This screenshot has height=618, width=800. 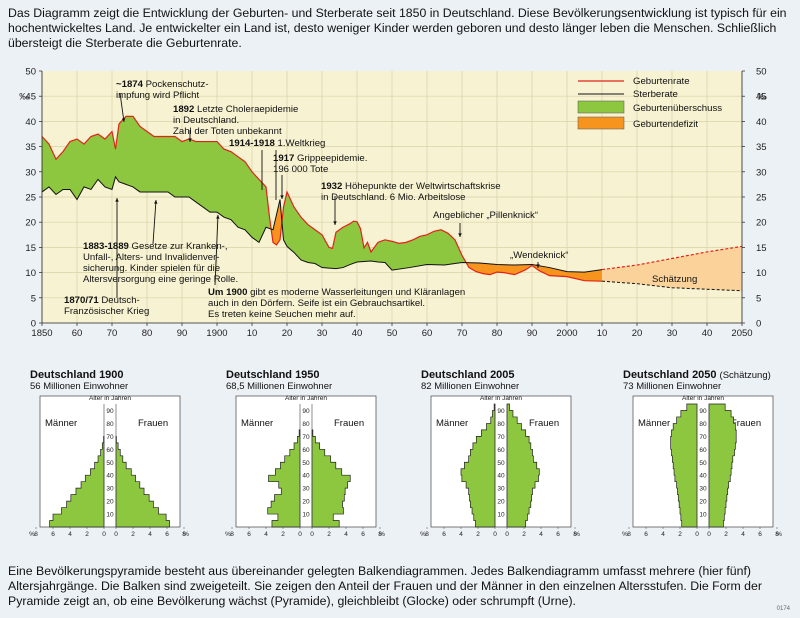 What do you see at coordinates (357, 333) in the screenshot?
I see `x-tick-label: 40` at bounding box center [357, 333].